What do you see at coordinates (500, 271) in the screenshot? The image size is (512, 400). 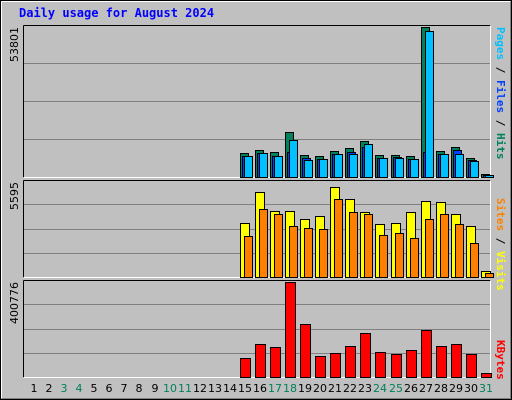 I see `legend-visits: Visits` at bounding box center [500, 271].